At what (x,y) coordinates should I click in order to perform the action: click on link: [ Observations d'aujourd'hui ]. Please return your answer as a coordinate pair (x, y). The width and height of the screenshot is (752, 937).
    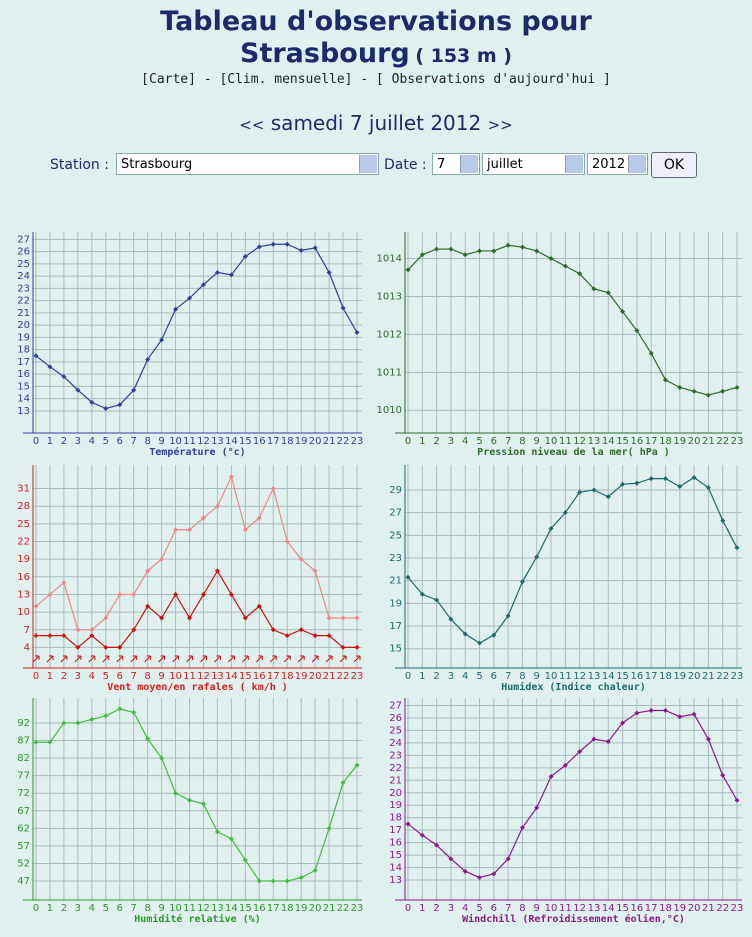
    Looking at the image, I should click on (493, 79).